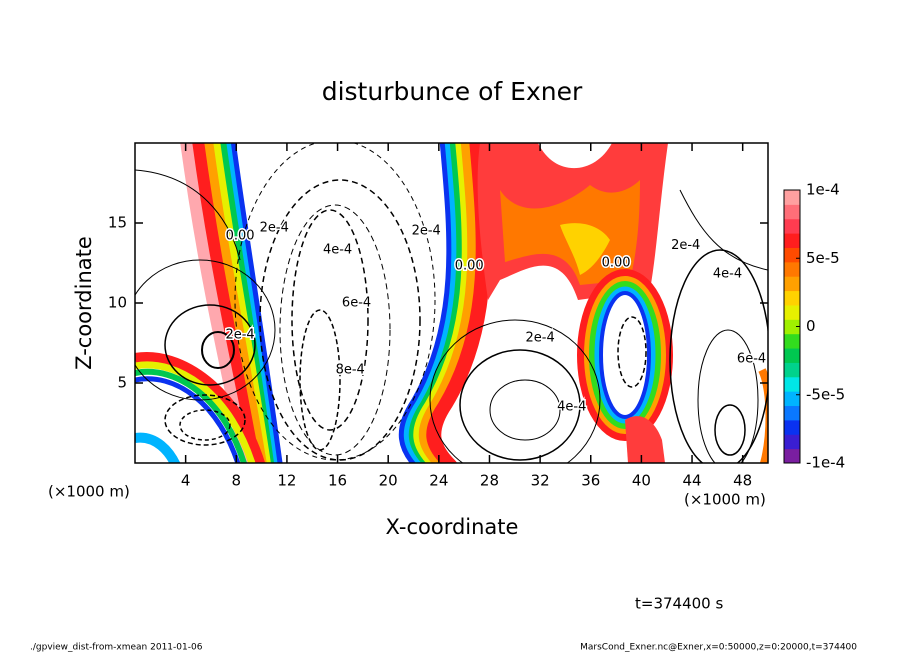 Image resolution: width=904 pixels, height=654 pixels. I want to click on y-tick-label: 5, so click(122, 383).